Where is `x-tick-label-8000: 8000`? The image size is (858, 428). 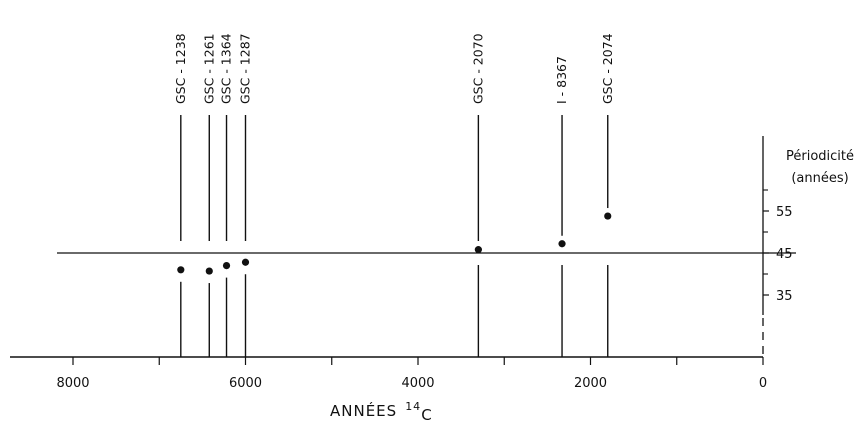
x-tick-label-8000: 8000 is located at coordinates (72, 383).